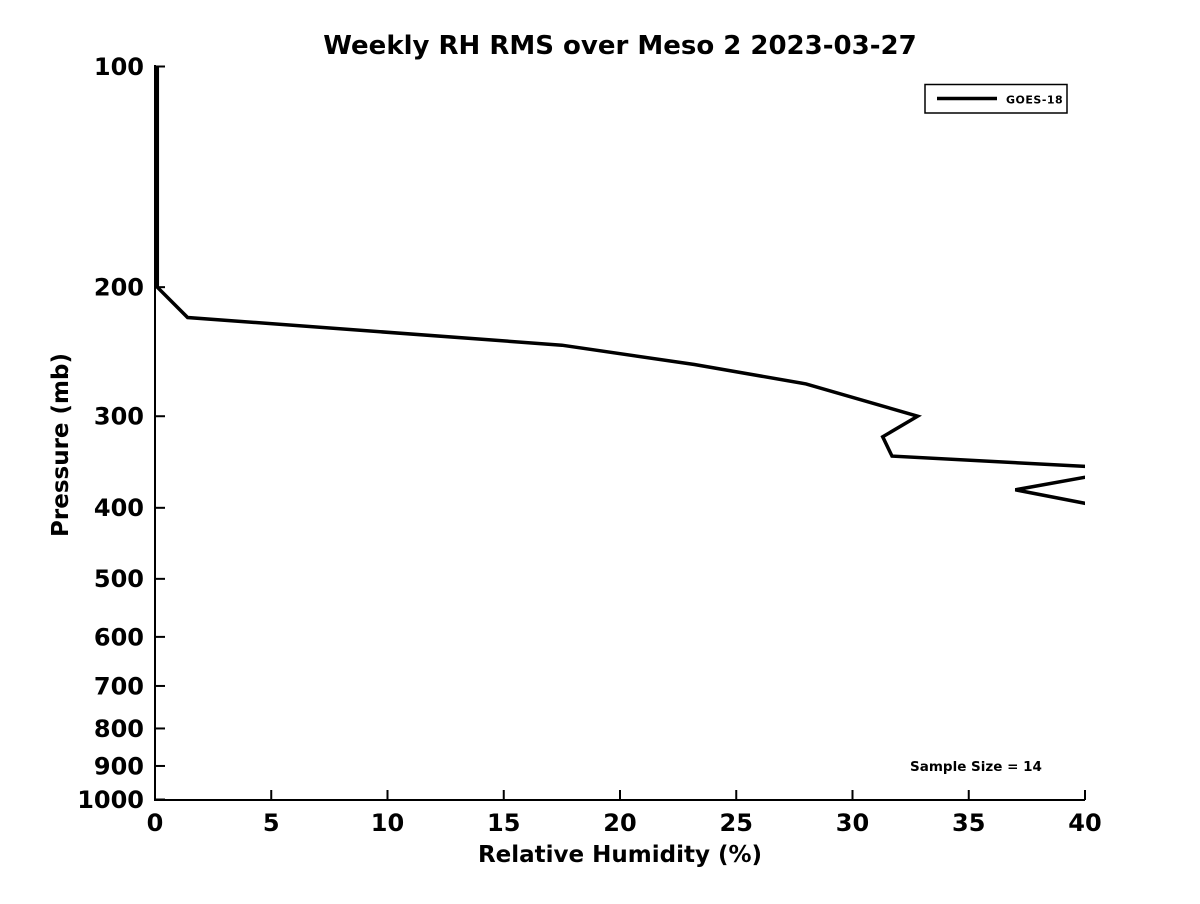 Image resolution: width=1200 pixels, height=904 pixels. What do you see at coordinates (61, 445) in the screenshot?
I see `y-axis-label: Pressure (mb)` at bounding box center [61, 445].